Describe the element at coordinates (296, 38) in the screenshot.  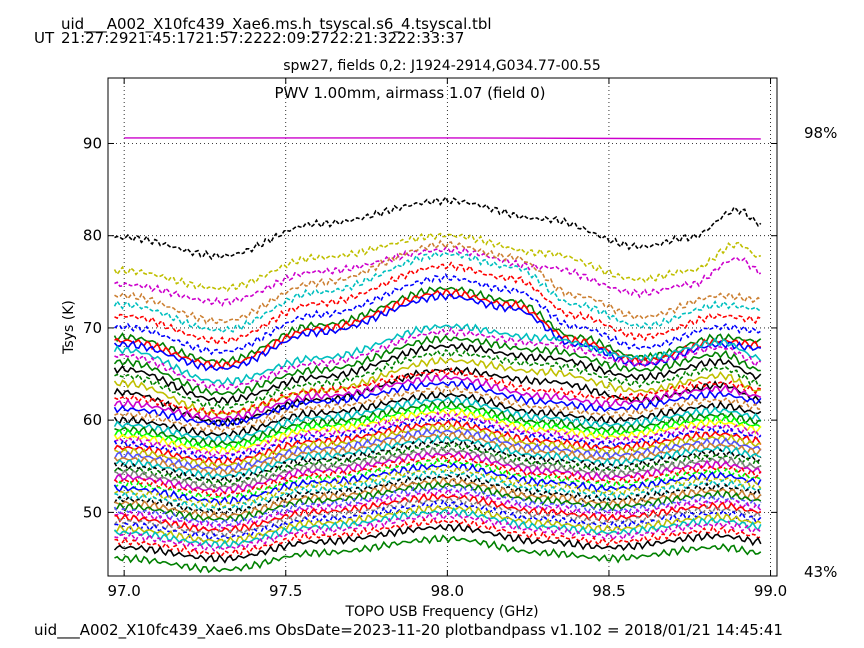
I see `ut-time-3: 22:09:27` at that location.